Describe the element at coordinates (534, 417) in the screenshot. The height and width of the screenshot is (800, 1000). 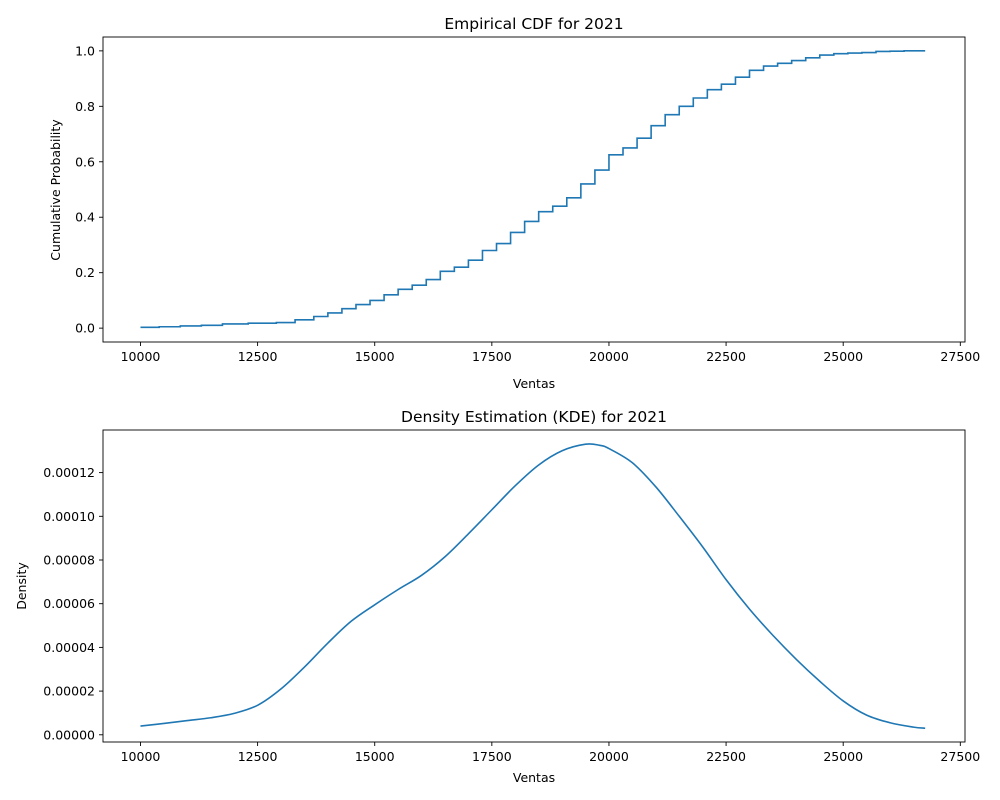
I see `chart-title: Density Estimation (KDE) for 2021` at that location.